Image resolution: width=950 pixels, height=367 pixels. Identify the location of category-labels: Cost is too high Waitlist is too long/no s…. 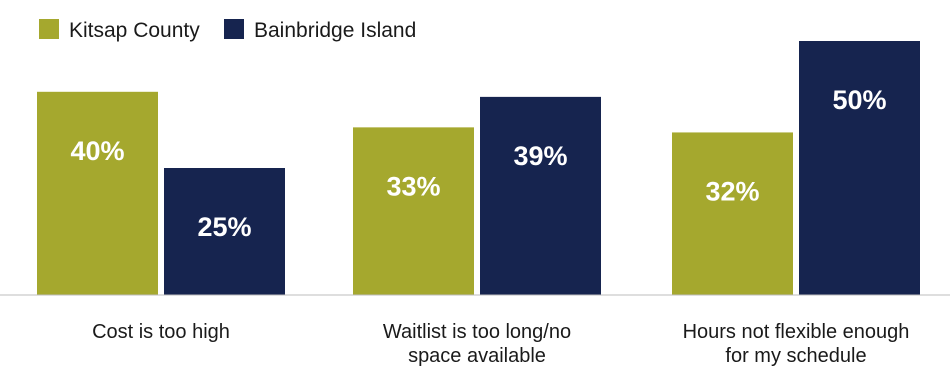
(500, 344).